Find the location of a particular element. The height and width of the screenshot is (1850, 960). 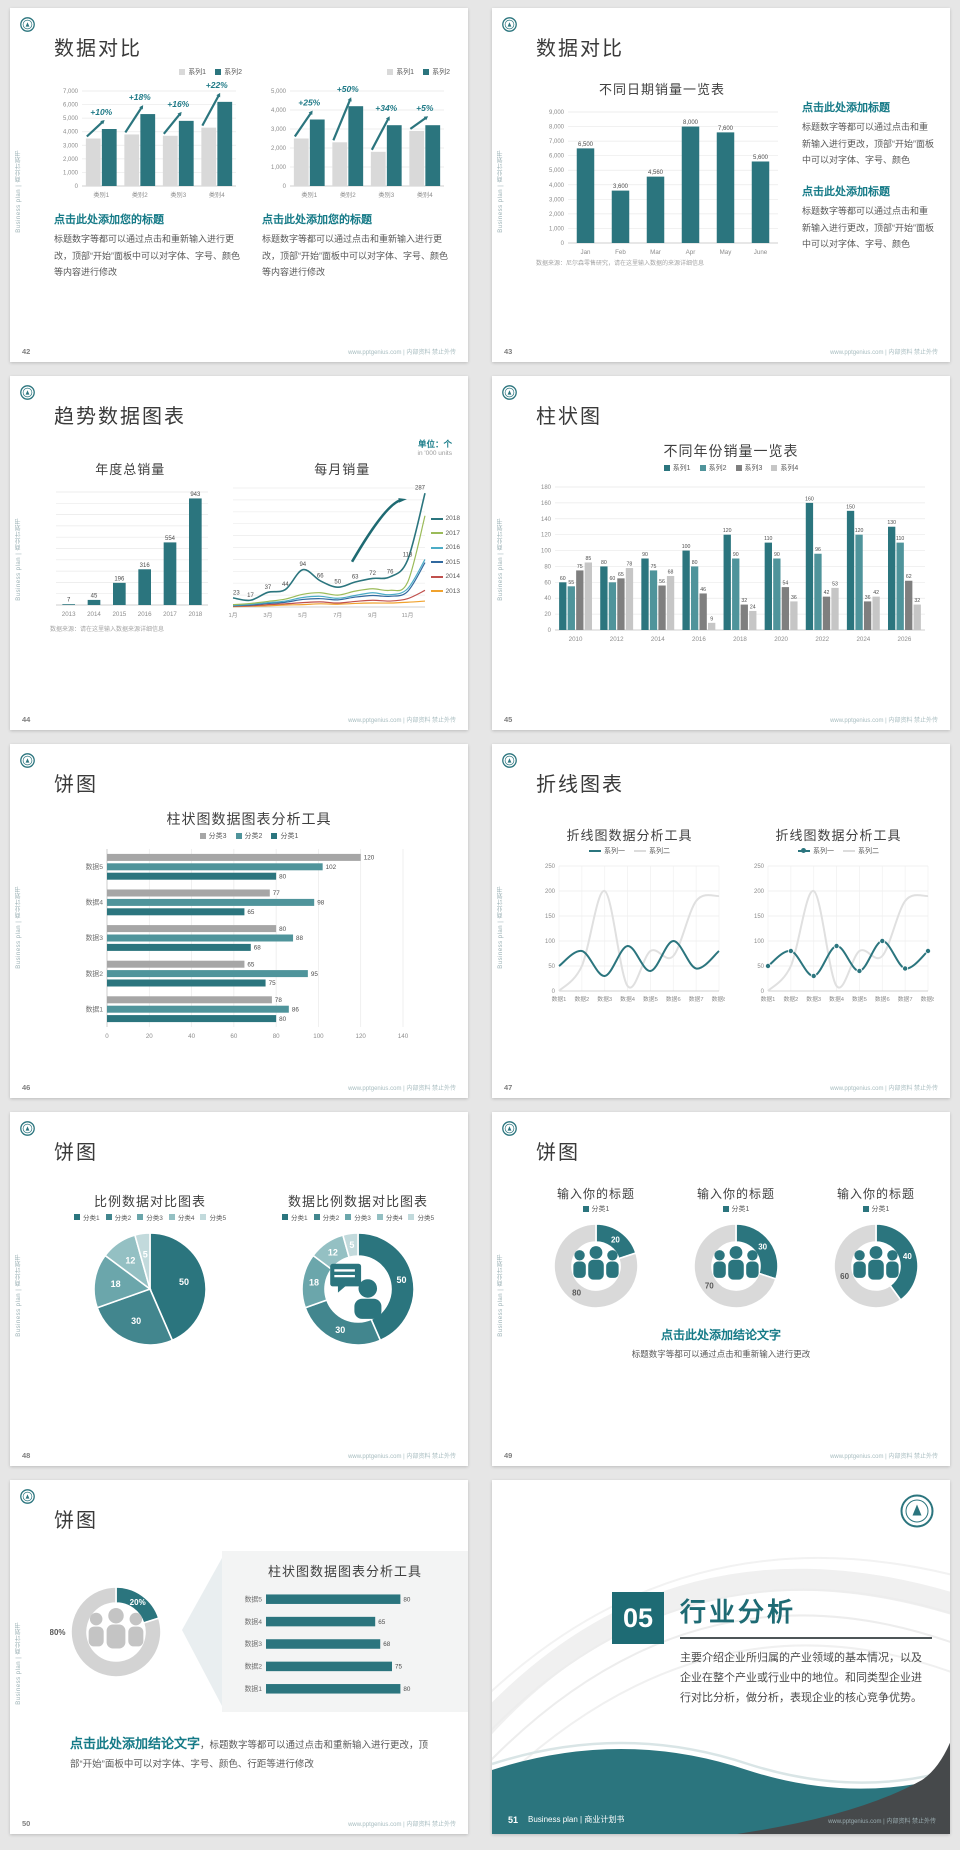

svg-text: 数据5 is located at coordinates (95, 866).